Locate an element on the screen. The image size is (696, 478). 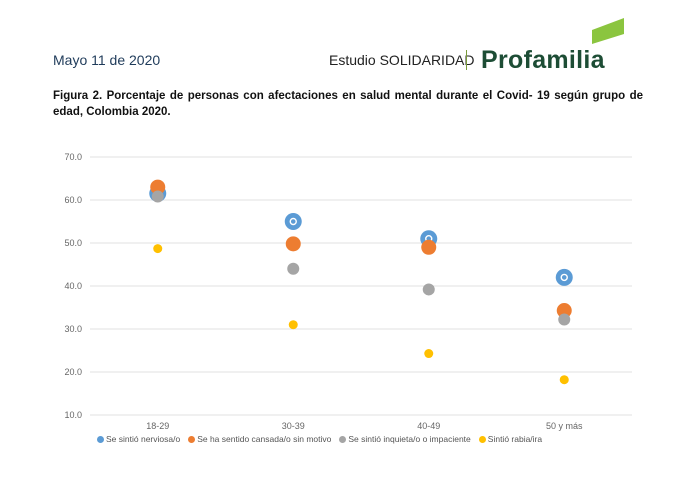
logo: Profamilia is located at coordinates (543, 60).